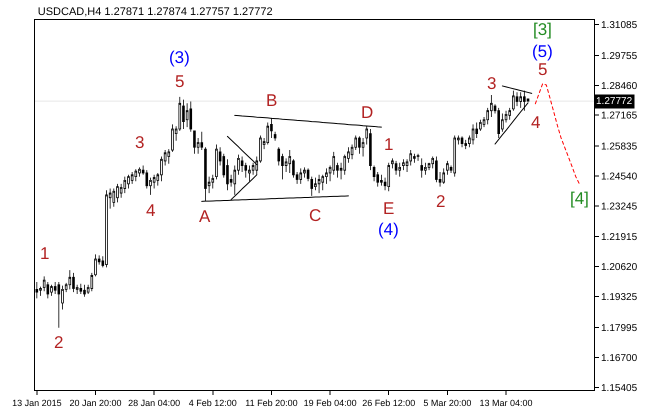 This screenshot has width=650, height=420. Describe the element at coordinates (619, 56) in the screenshot. I see `y-tick-label: 1.29755` at that location.